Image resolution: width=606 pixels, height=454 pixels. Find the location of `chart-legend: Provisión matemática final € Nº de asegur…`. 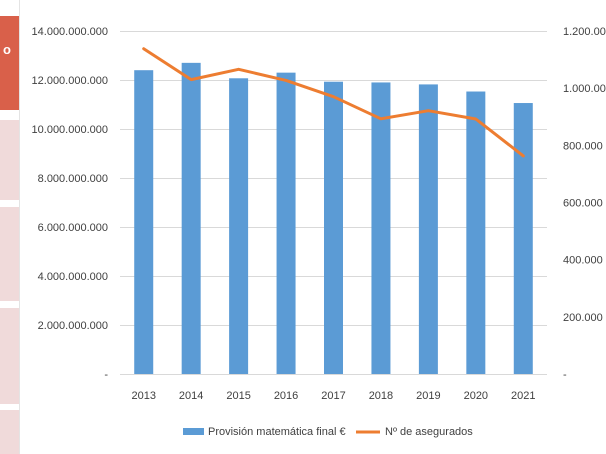

chart-legend: Provisión matemática final € Nº de asegur… is located at coordinates (328, 432).